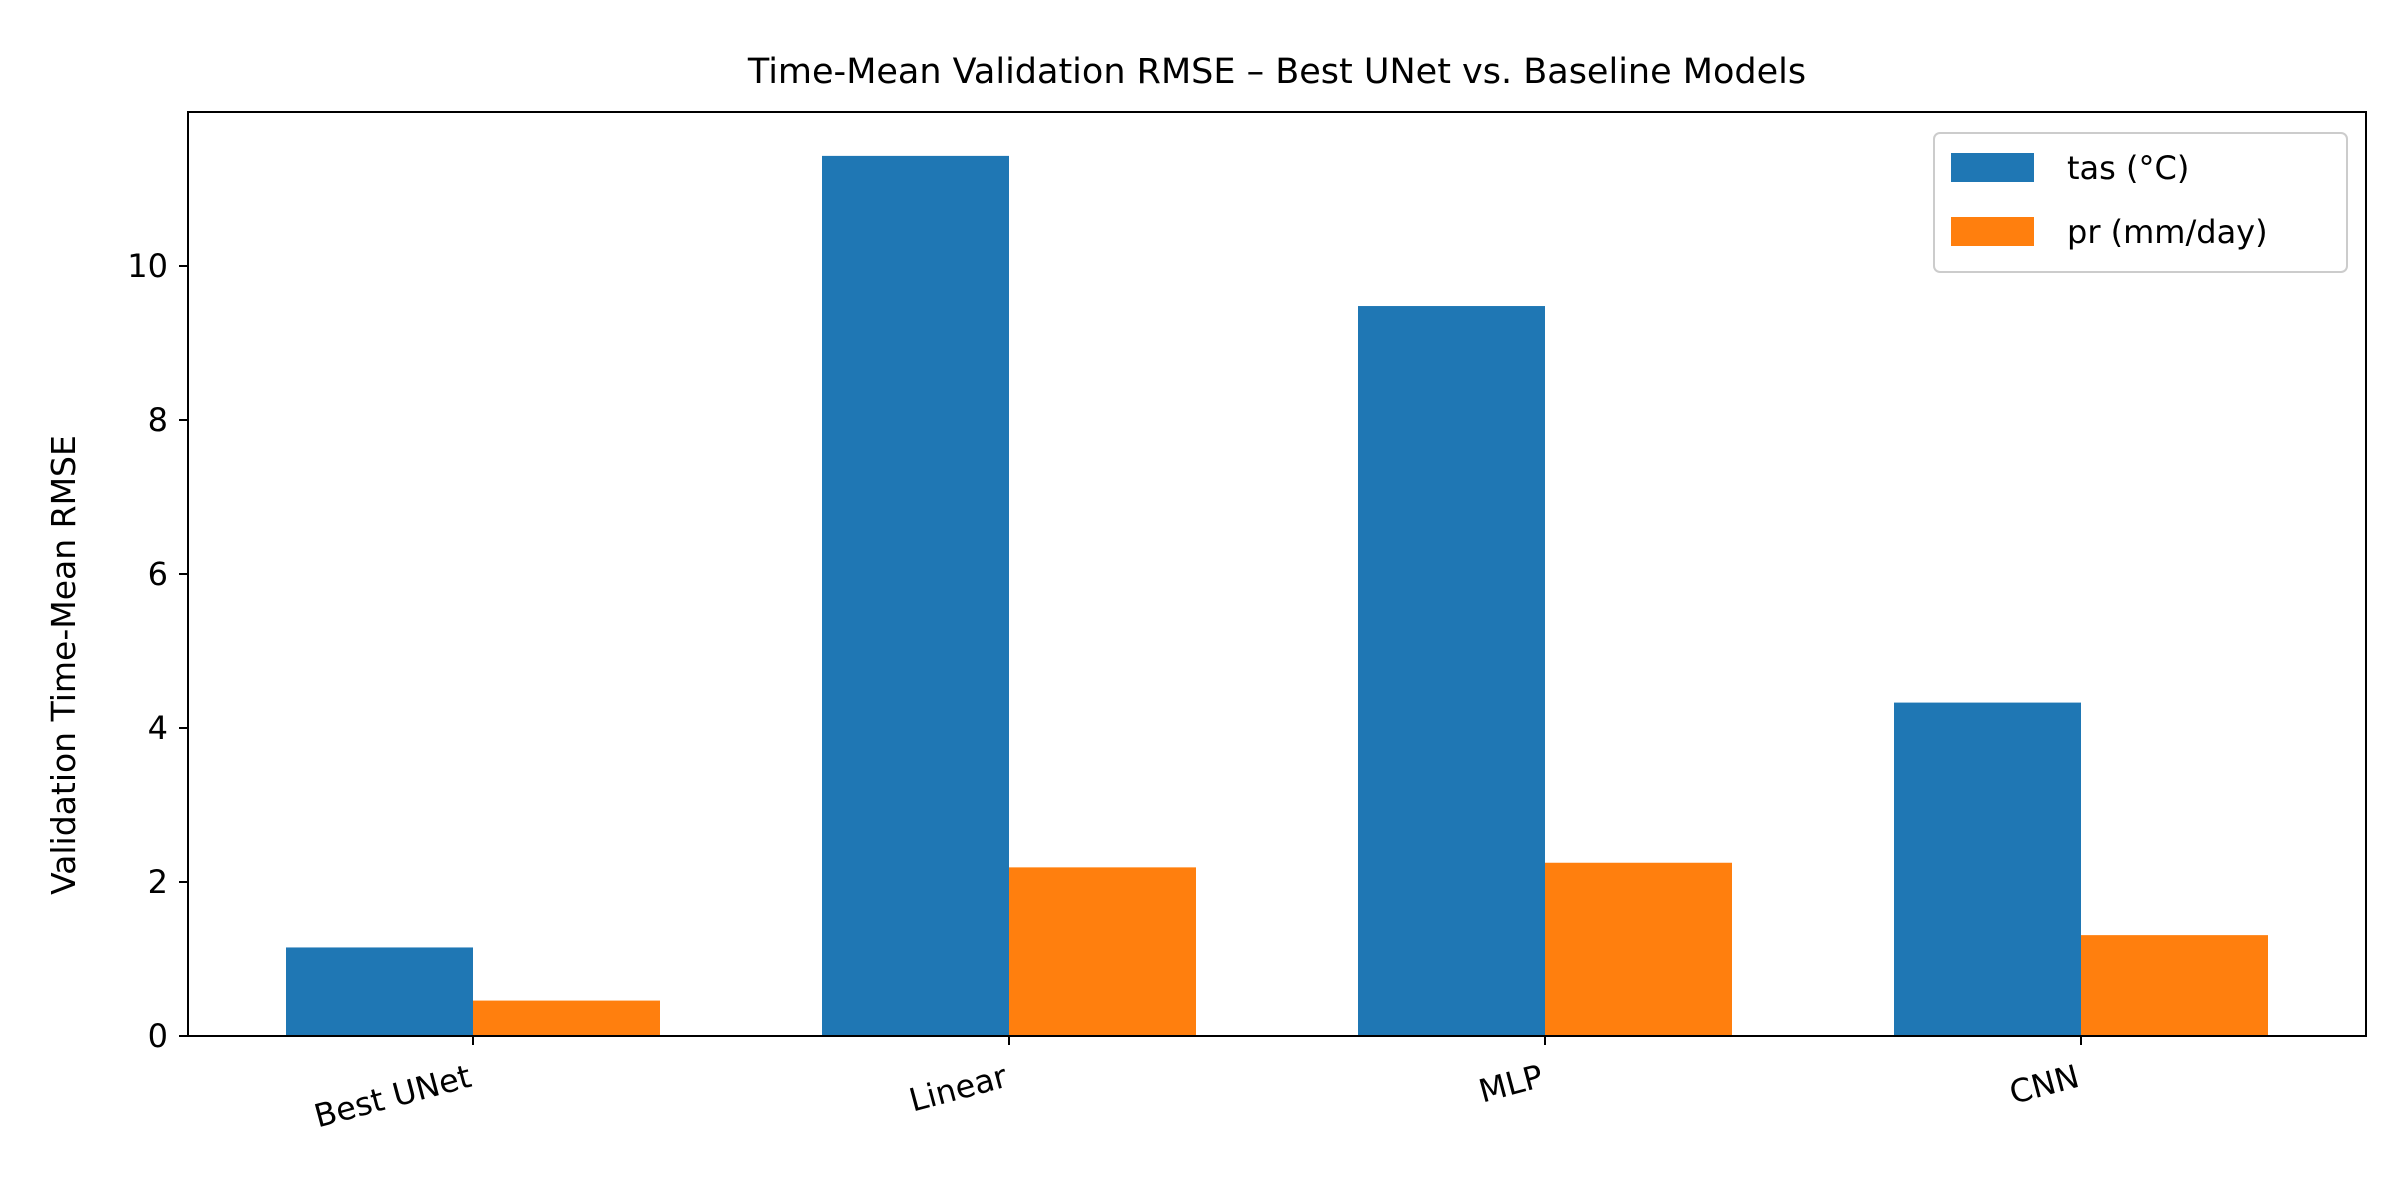  What do you see at coordinates (158, 420) in the screenshot?
I see `y-tick-label: 8` at bounding box center [158, 420].